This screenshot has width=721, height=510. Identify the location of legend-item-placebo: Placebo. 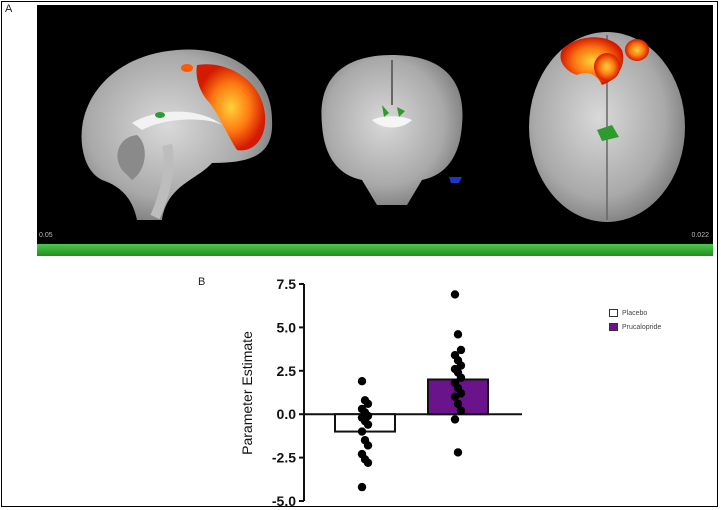
(635, 313).